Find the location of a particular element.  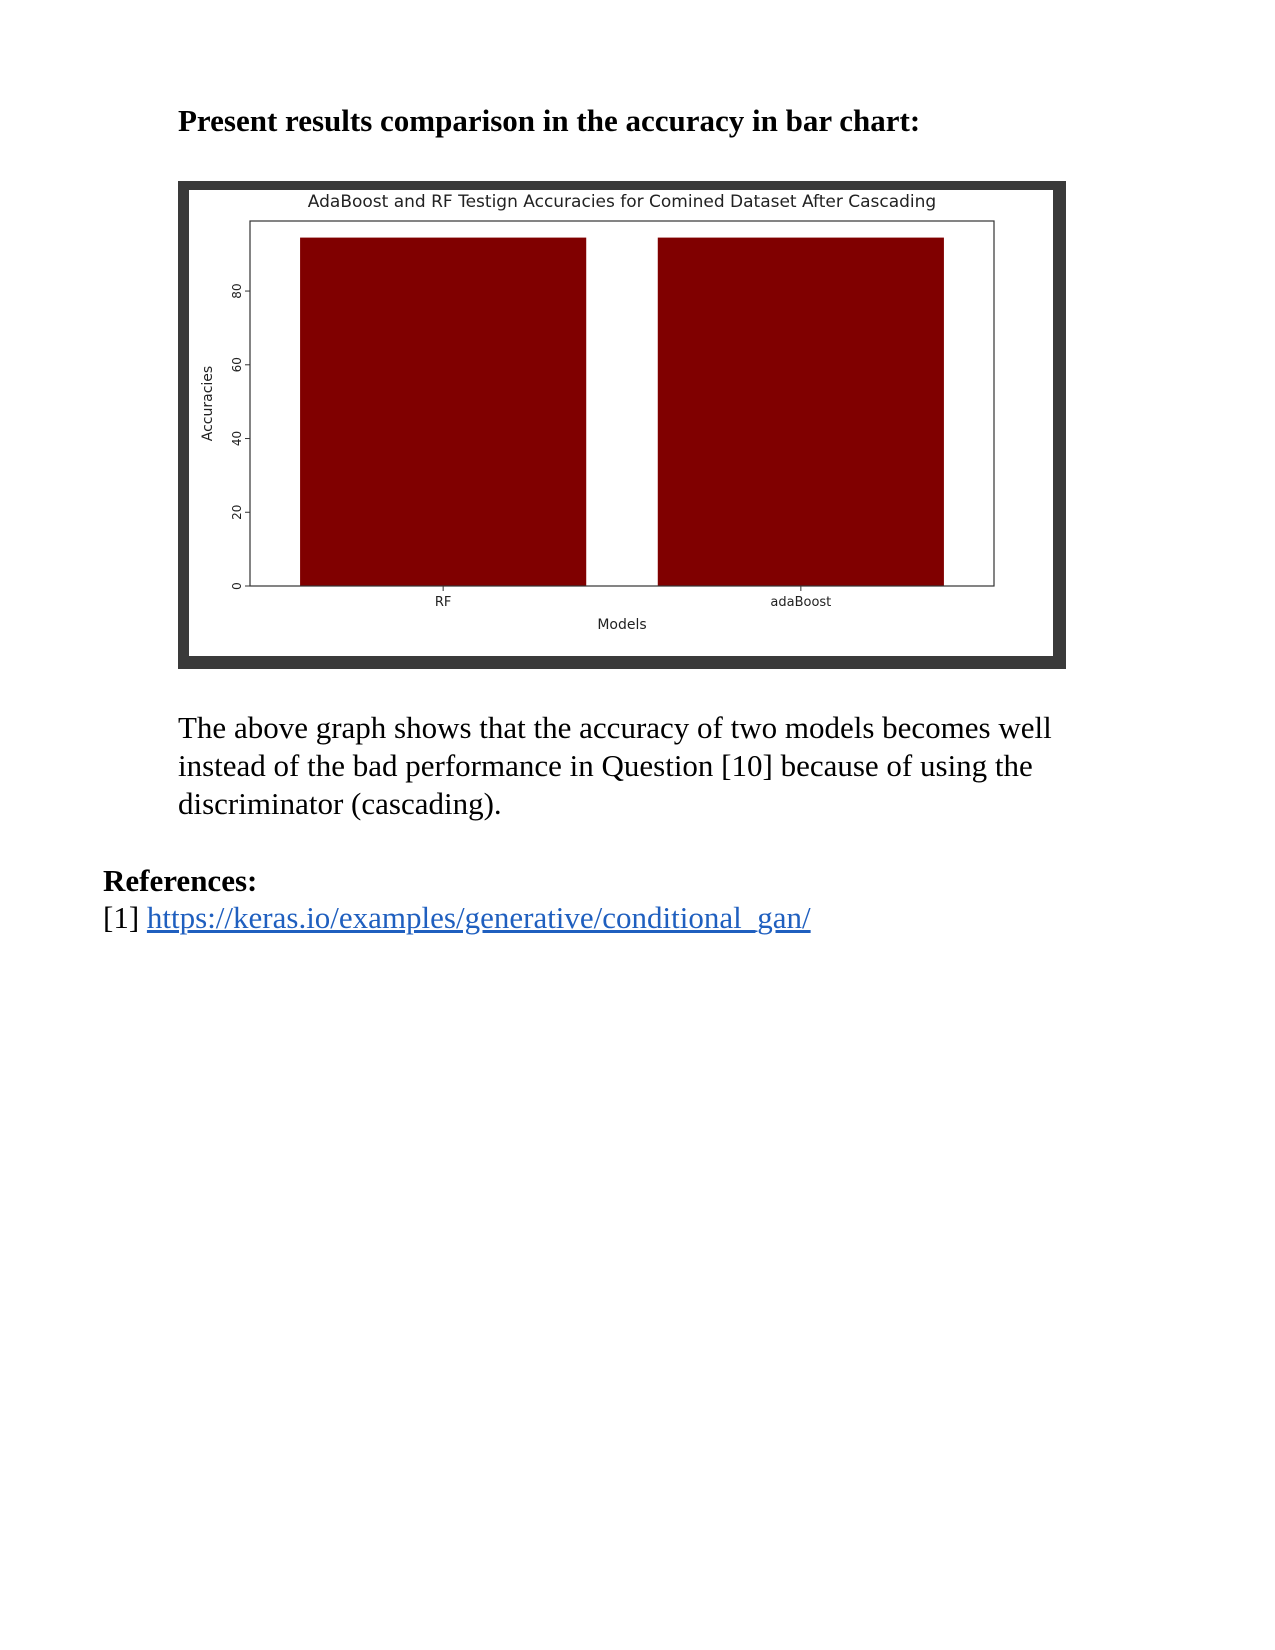

plot-frame is located at coordinates (622, 403).